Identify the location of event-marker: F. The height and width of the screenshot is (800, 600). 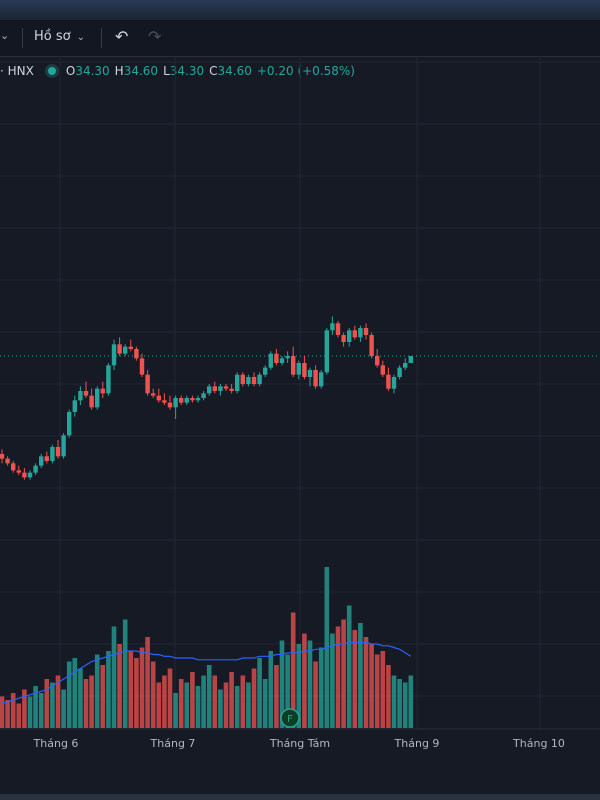
(290, 718).